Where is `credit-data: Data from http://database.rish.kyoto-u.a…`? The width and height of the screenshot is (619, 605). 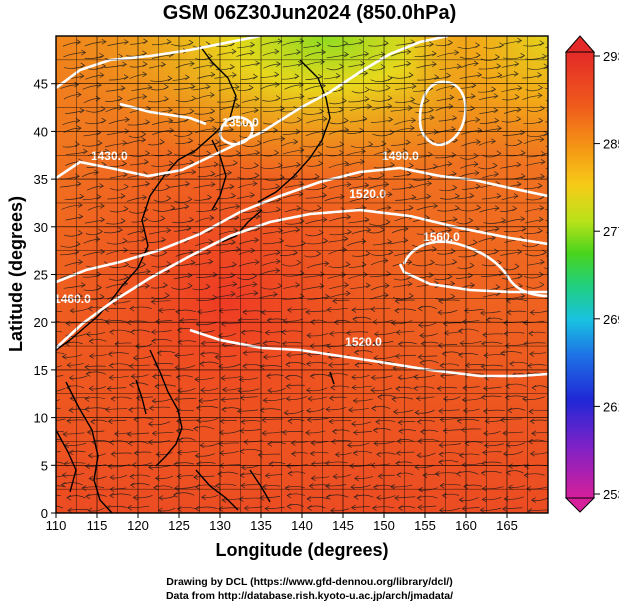 credit-data: Data from http://database.rish.kyoto-u.a… is located at coordinates (309, 596).